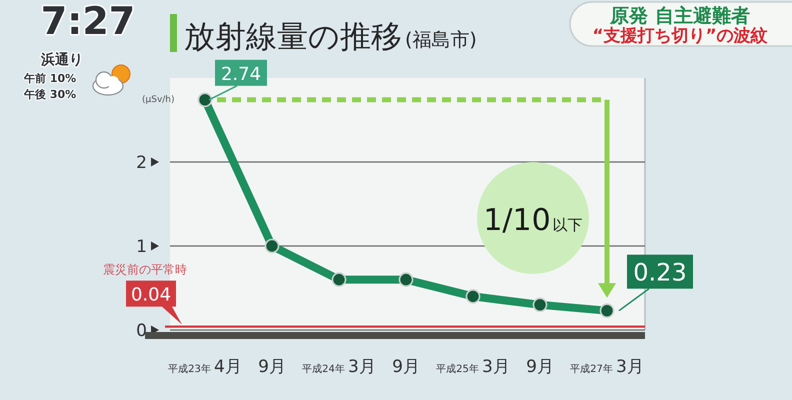 This screenshot has height=400, width=792. I want to click on x-tick-label: 平成24年 3月, so click(339, 367).